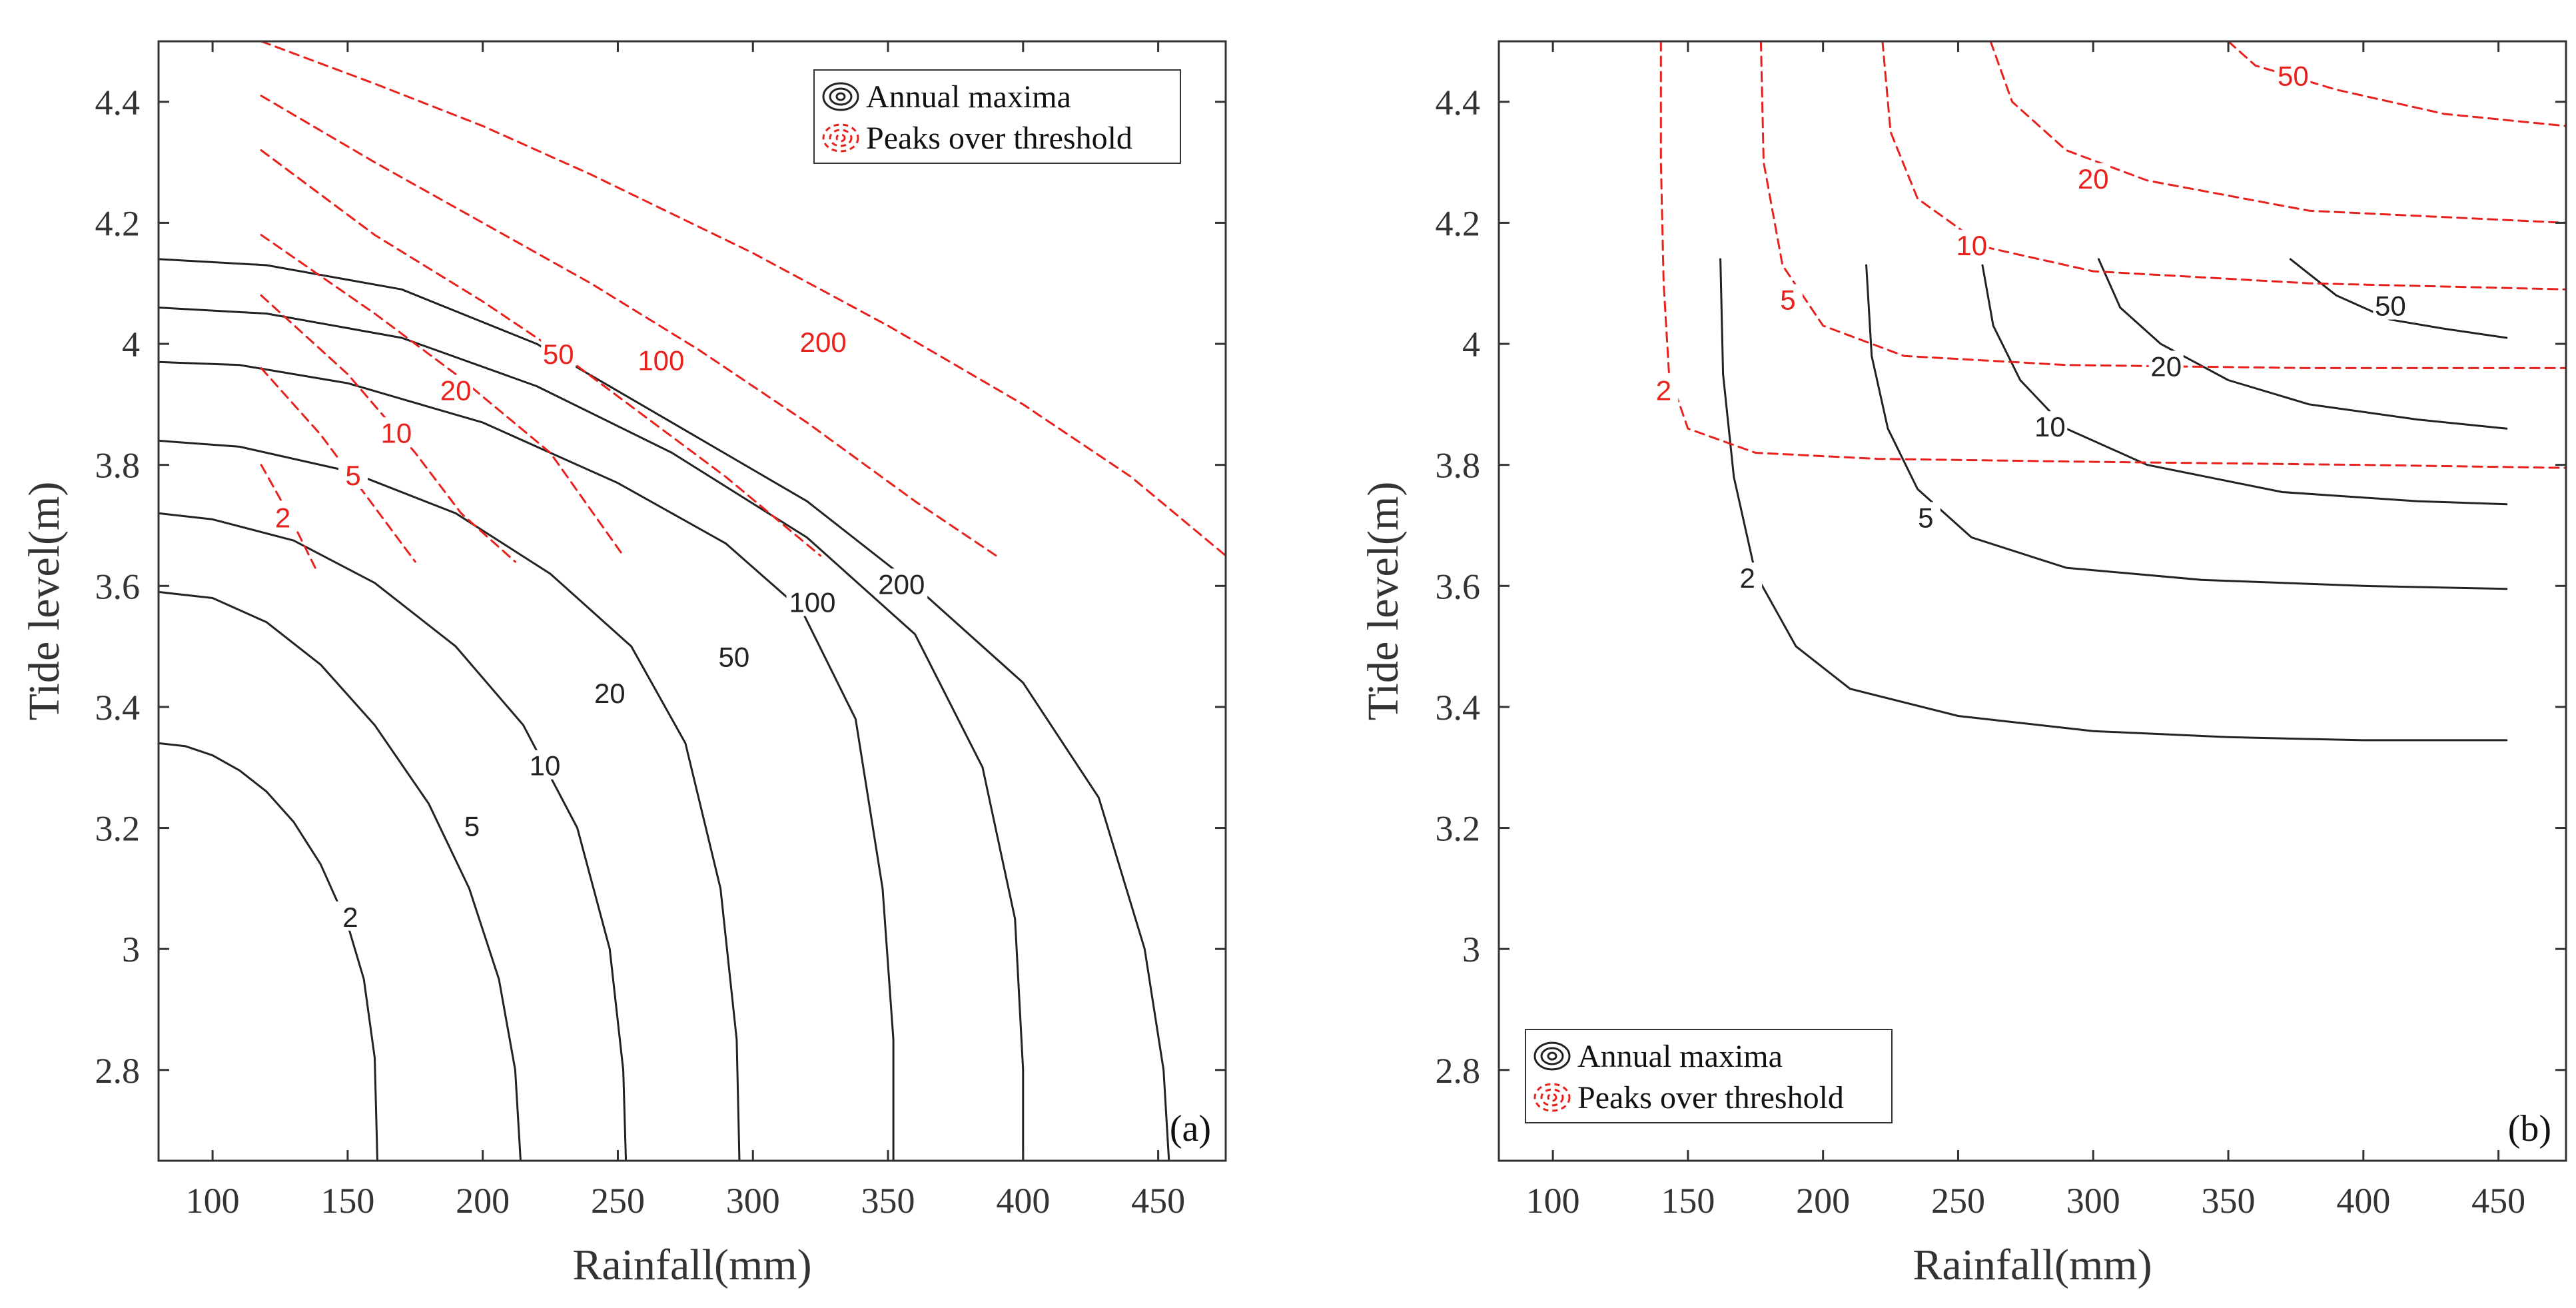  What do you see at coordinates (1823, 1201) in the screenshot?
I see `x-tick-label-200-b: 200` at bounding box center [1823, 1201].